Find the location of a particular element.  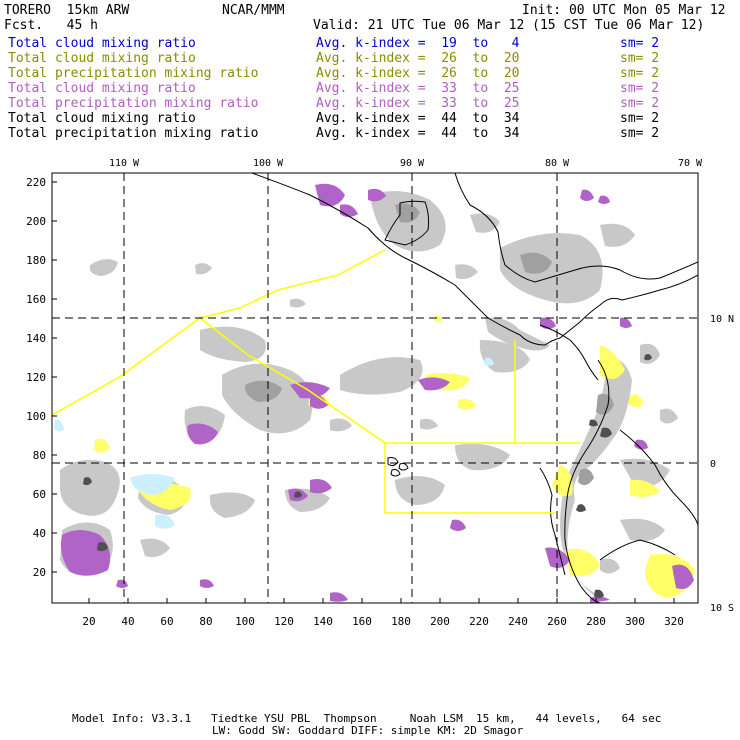

y-tick-label: 200 is located at coordinates (36, 221).